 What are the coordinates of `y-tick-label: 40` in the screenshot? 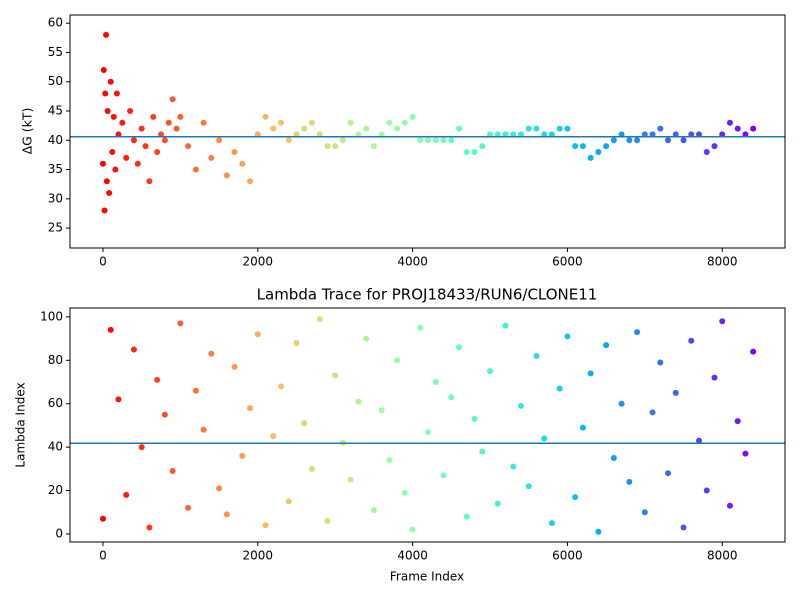 It's located at (55, 447).